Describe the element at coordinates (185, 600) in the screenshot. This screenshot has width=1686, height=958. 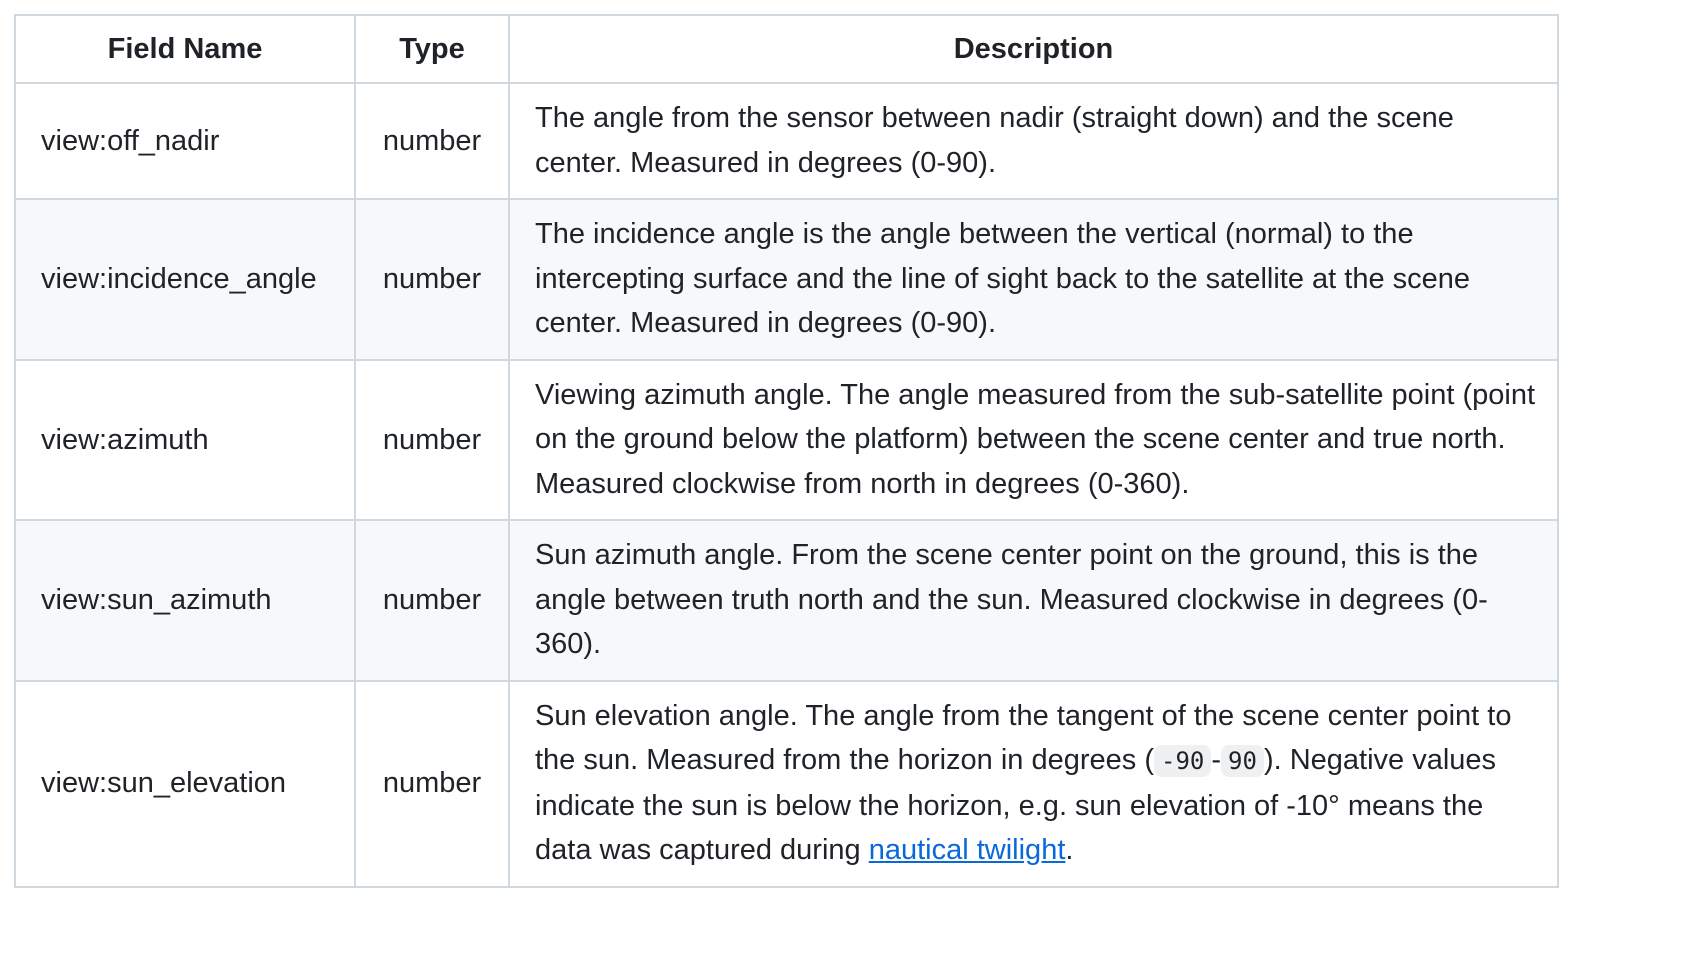
I see `field-name-cell: view:sun_azimuth` at that location.